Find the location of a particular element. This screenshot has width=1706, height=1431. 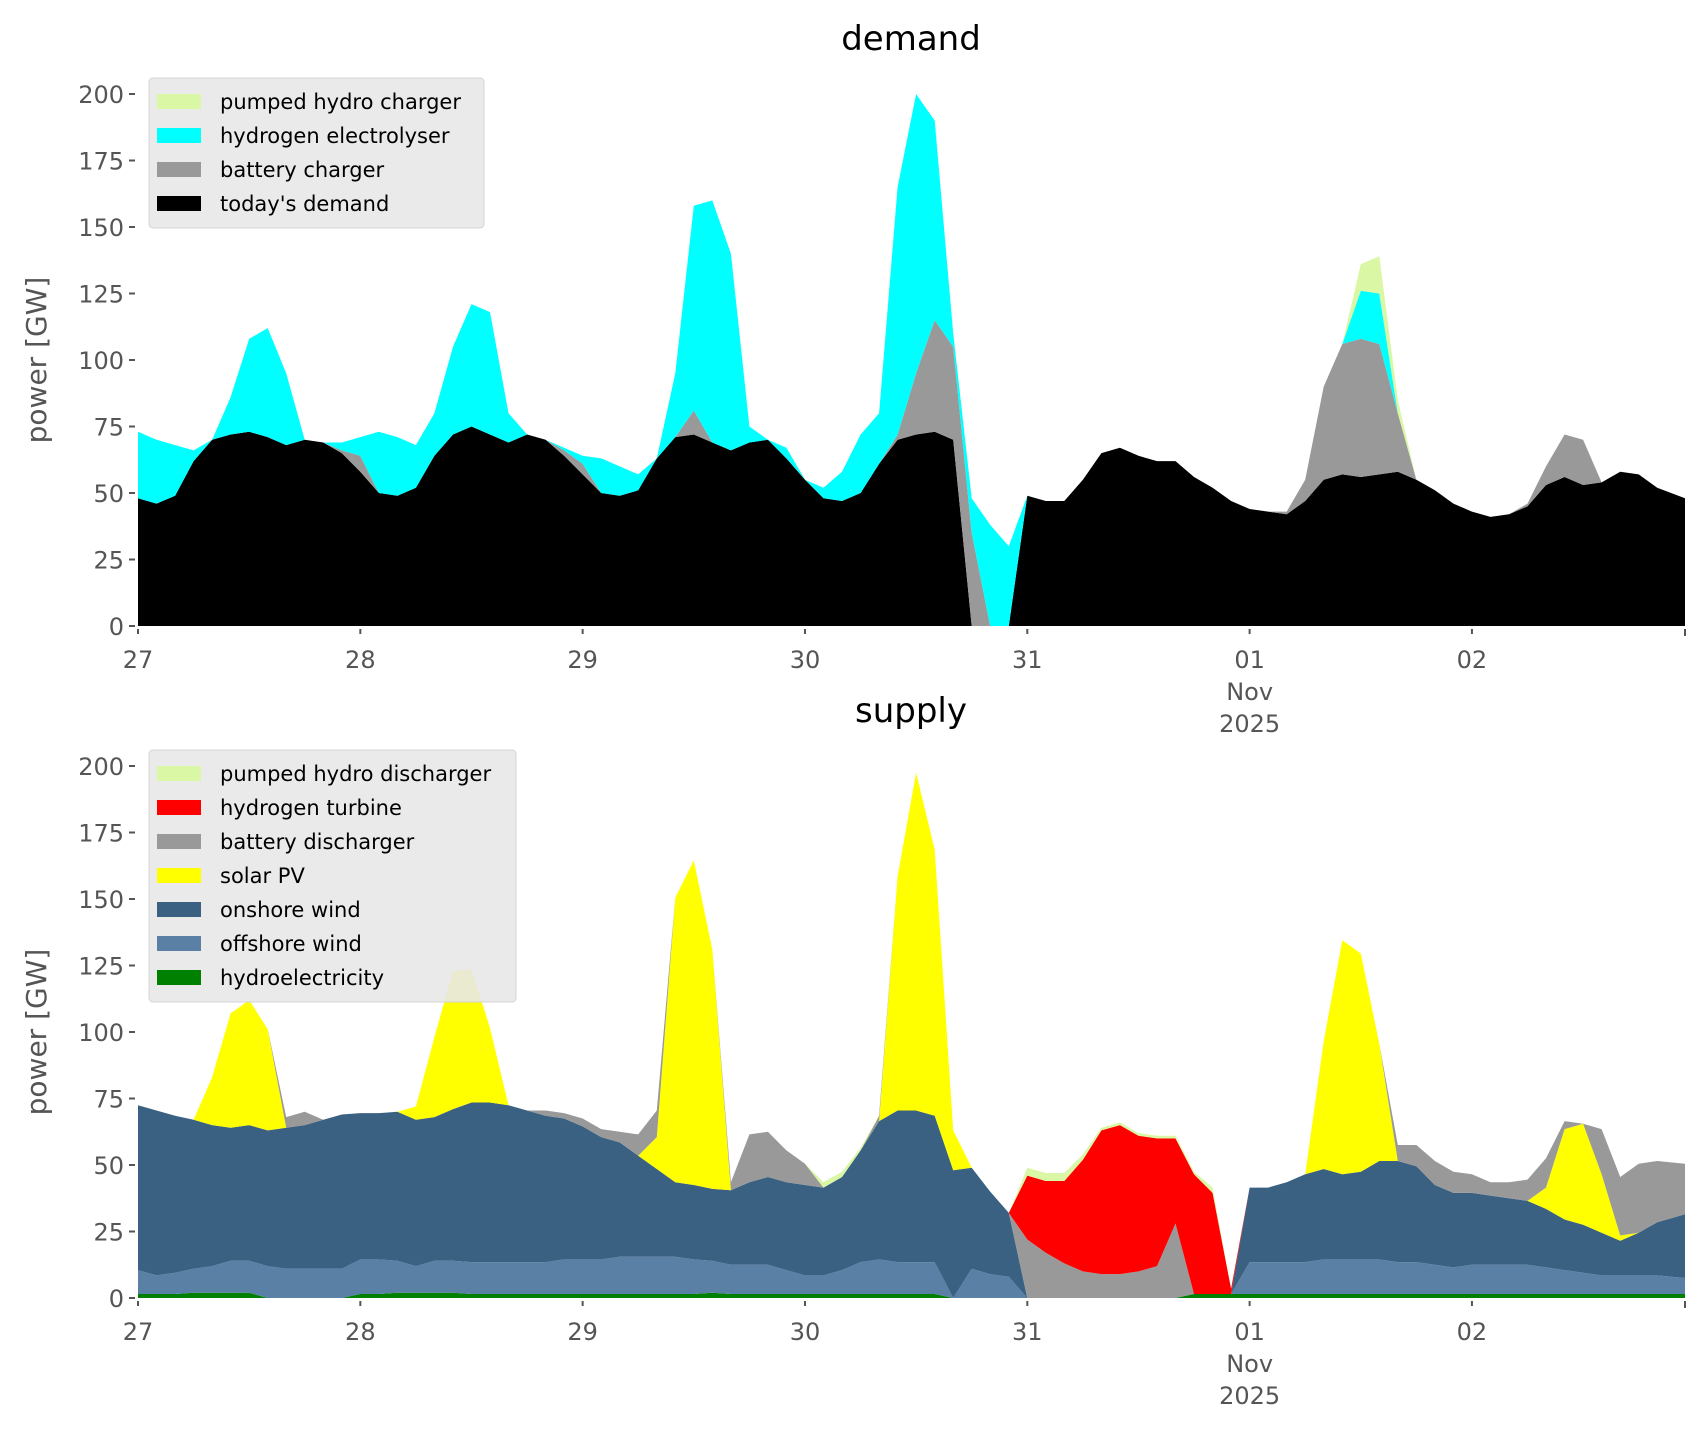

legend-label: hydroelectricity is located at coordinates (302, 978).